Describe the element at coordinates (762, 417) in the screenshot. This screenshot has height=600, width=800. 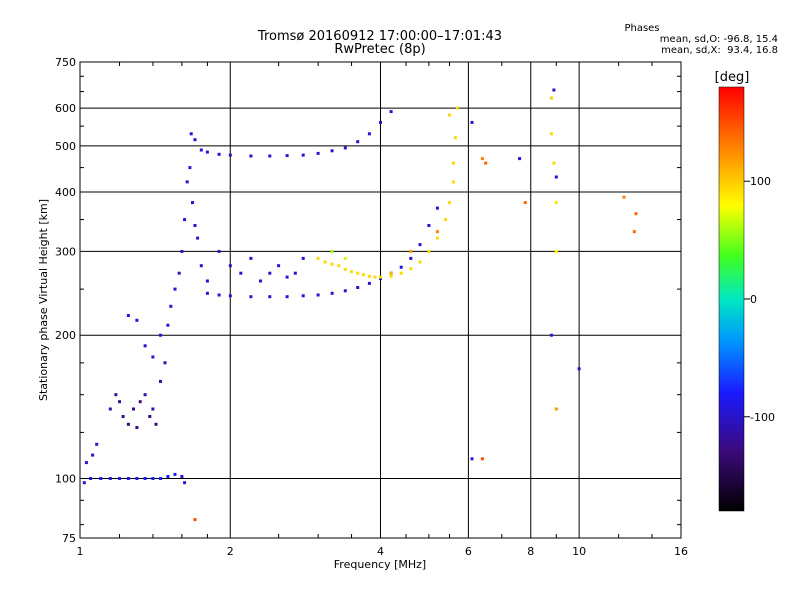
I see `colorbar-tick-label: -100` at that location.